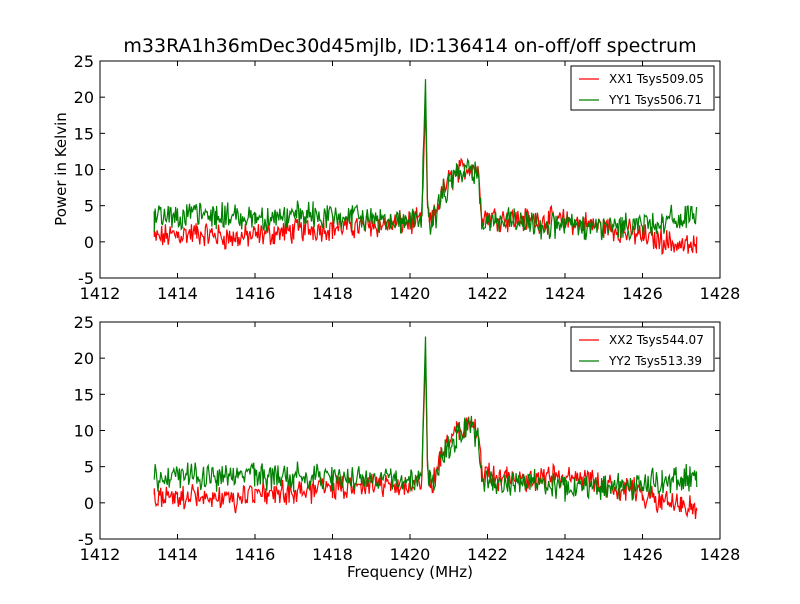 The image size is (800, 604). I want to click on x-axis-label-bottom: Frequency (MHz), so click(410, 572).